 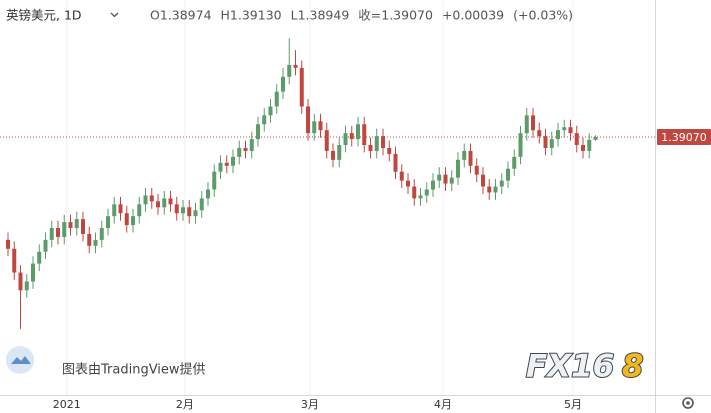 What do you see at coordinates (395, 15) in the screenshot?
I see `header-field: 收=1.39070` at bounding box center [395, 15].